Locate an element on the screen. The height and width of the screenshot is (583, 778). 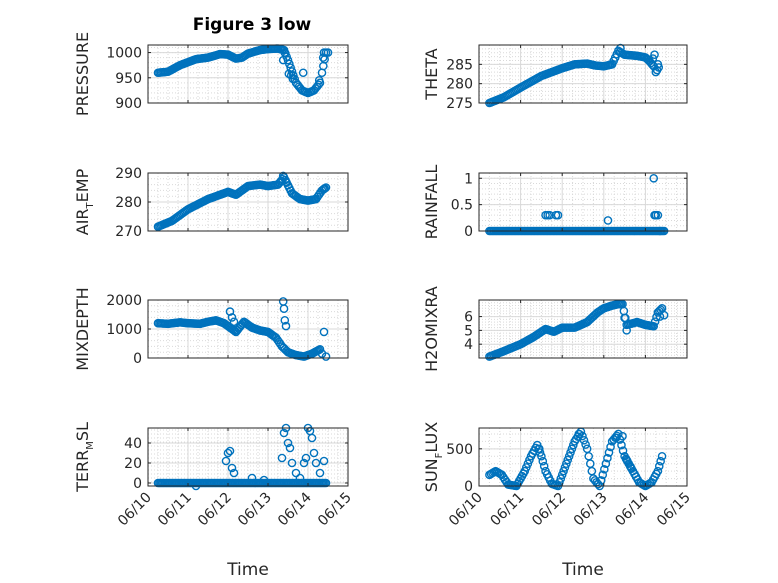
y-tick-label: 40 is located at coordinates (133, 444).